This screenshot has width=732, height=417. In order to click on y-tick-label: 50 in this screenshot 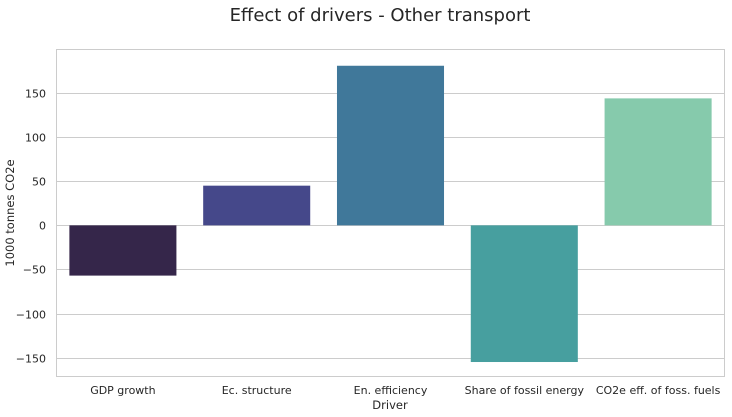, I will do `click(39, 182)`.